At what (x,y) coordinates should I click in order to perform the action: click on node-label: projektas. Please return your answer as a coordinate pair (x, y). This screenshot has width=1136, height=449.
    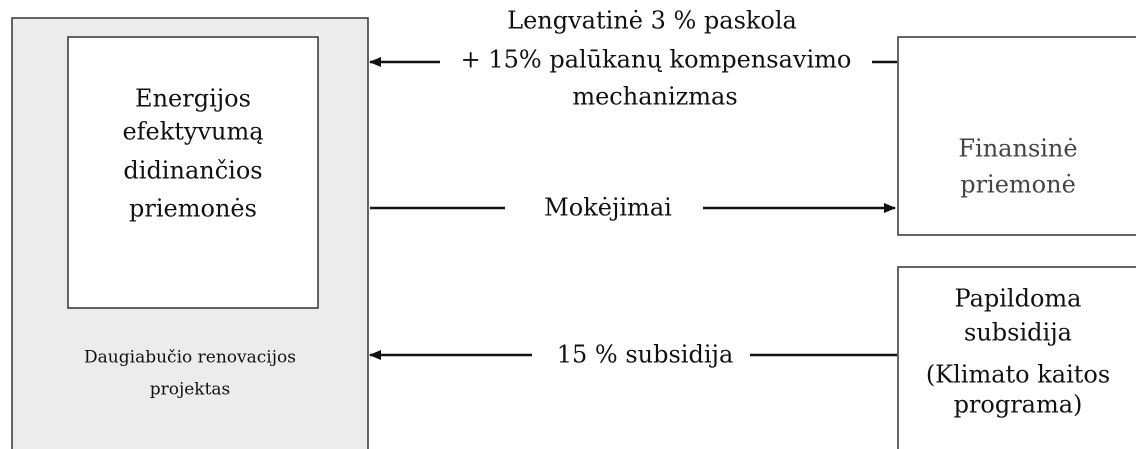
    Looking at the image, I should click on (190, 390).